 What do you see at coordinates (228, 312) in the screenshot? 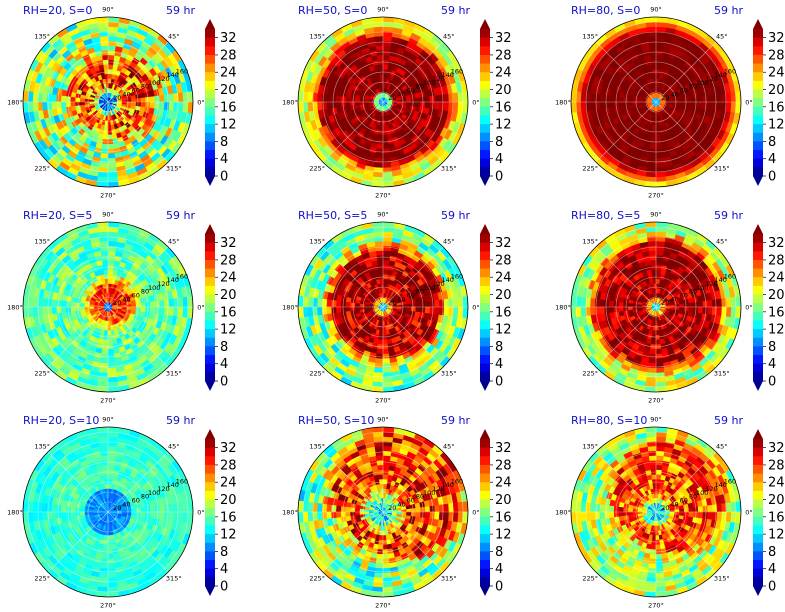
I see `colorbar-tick-label: 16` at bounding box center [228, 312].